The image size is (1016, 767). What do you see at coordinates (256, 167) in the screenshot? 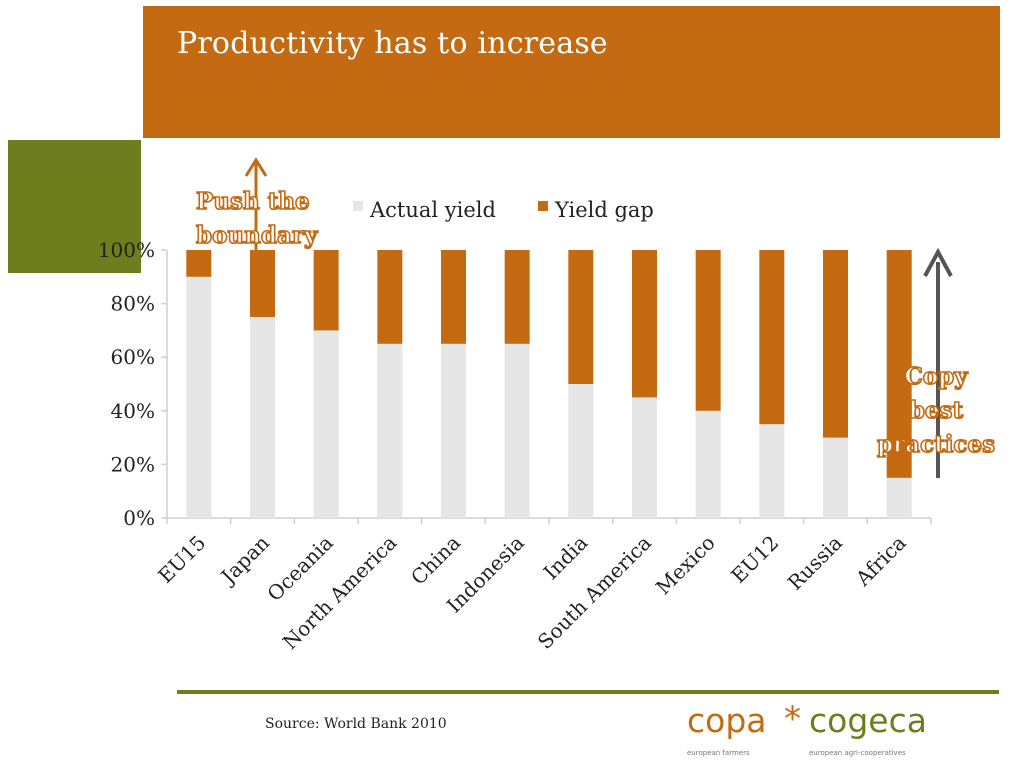
I see `push-arrowhead-icon` at bounding box center [256, 167].